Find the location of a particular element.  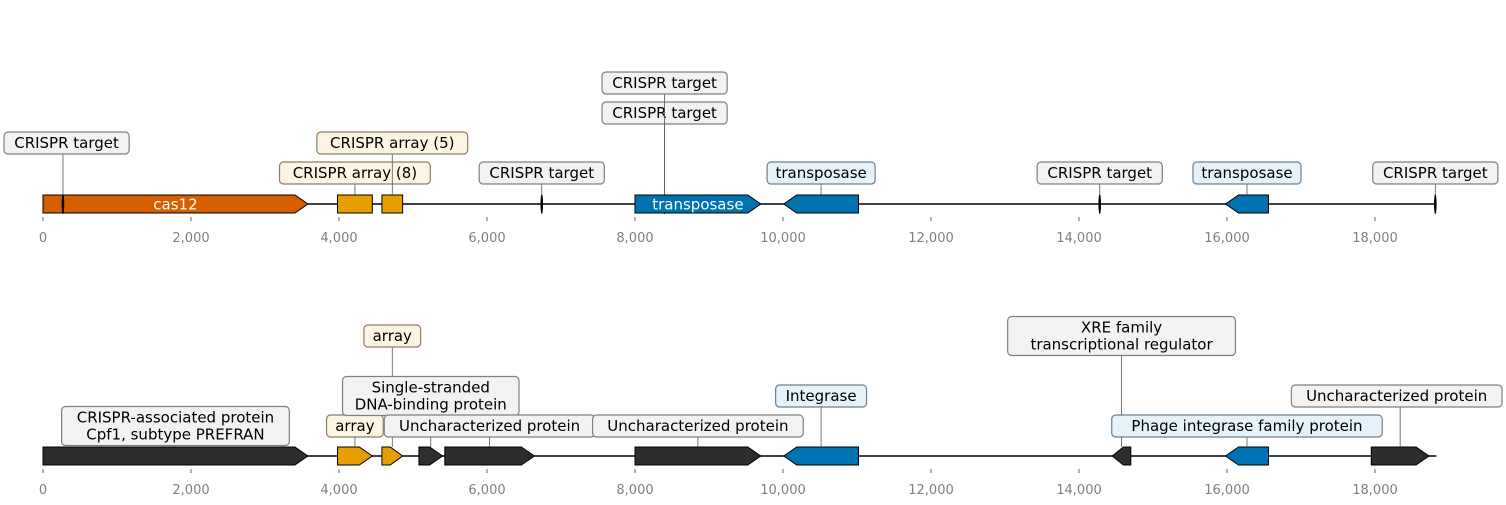

feature-label: Single-stranded DNA-binding protein is located at coordinates (431, 396).